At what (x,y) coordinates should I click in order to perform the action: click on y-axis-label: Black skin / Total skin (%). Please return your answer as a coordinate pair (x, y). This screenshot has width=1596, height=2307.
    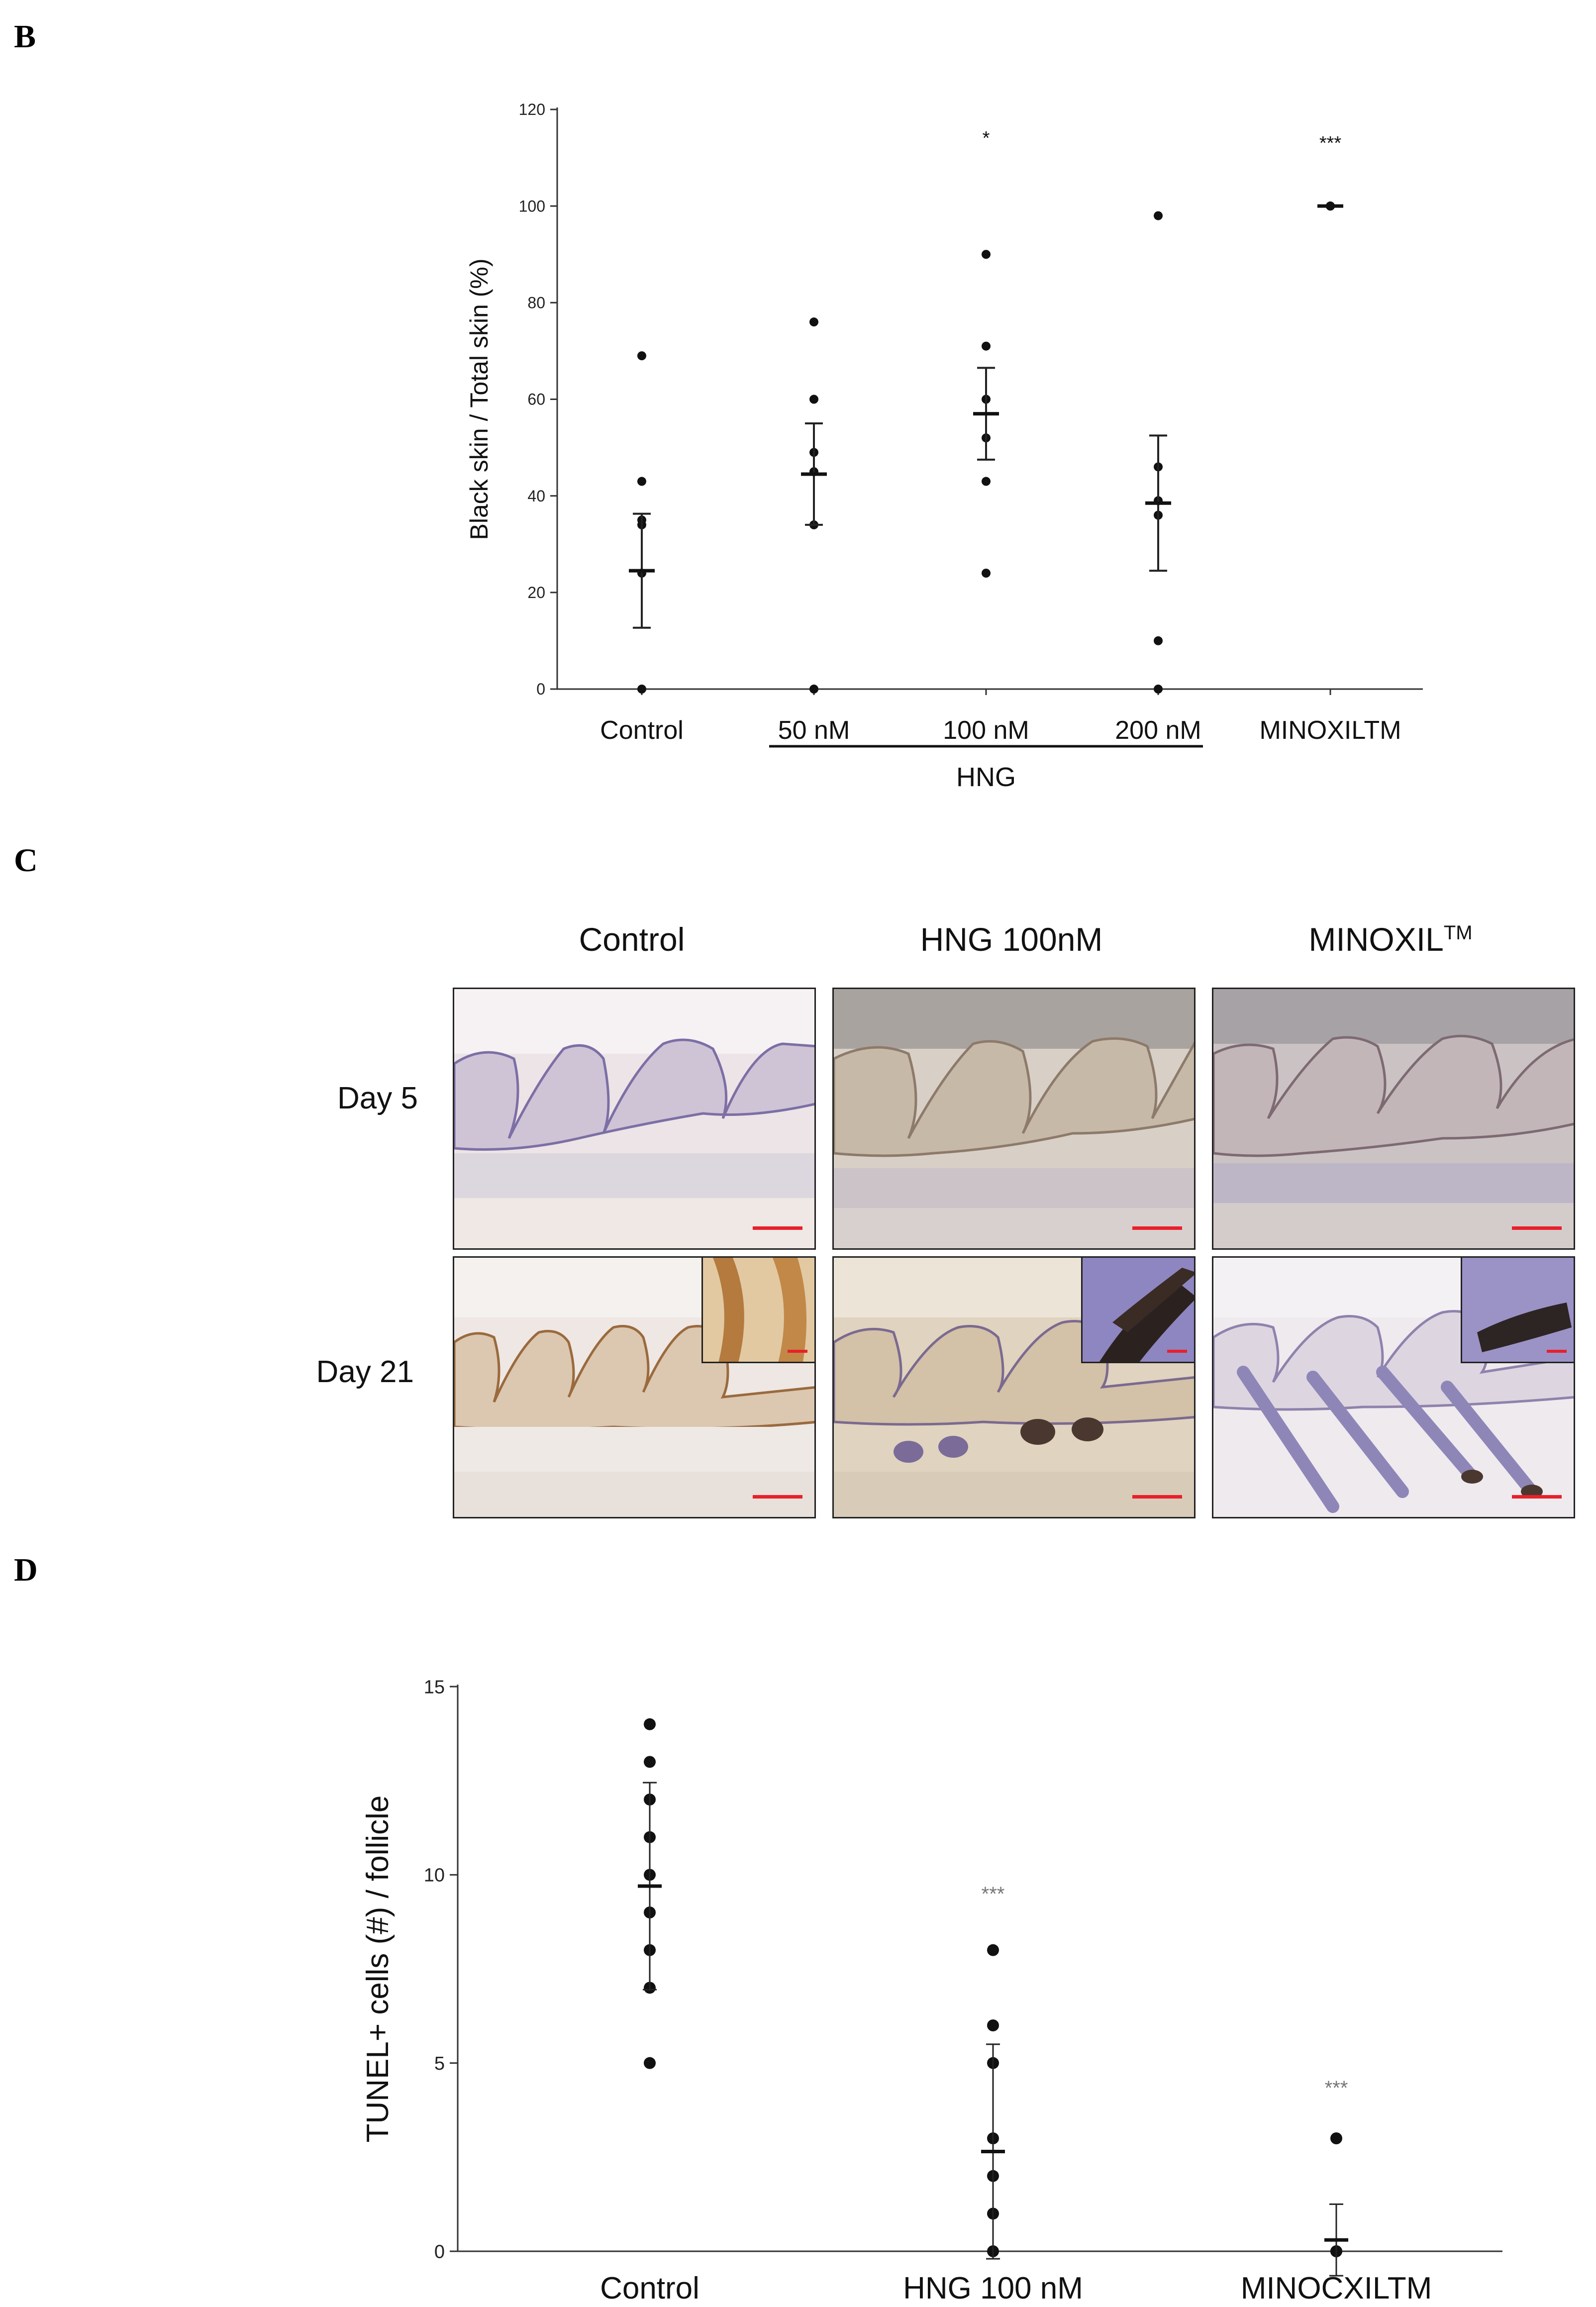
    Looking at the image, I should click on (479, 399).